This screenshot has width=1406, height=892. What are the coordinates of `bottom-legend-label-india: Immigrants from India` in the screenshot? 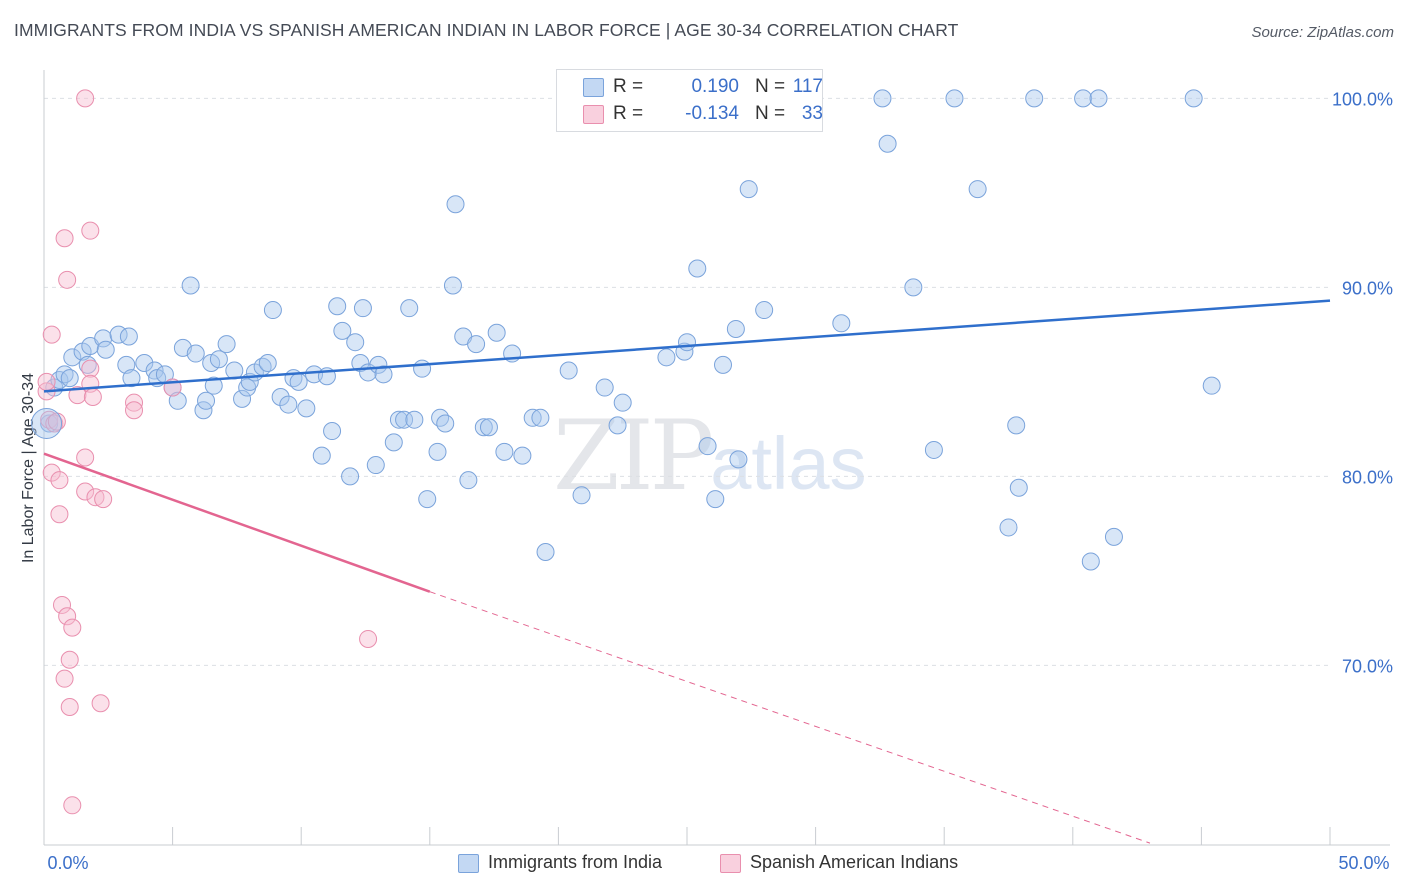 It's located at (575, 862).